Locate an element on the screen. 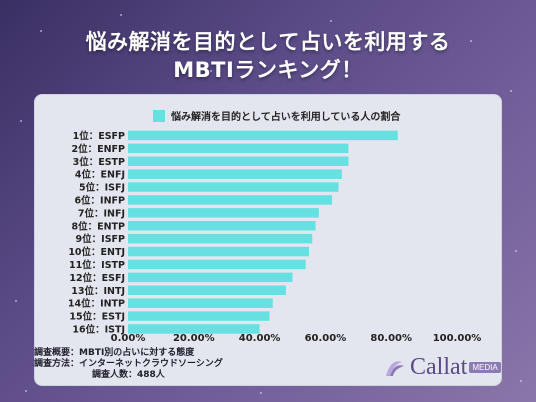  logo-badge: MEDIA is located at coordinates (485, 367).